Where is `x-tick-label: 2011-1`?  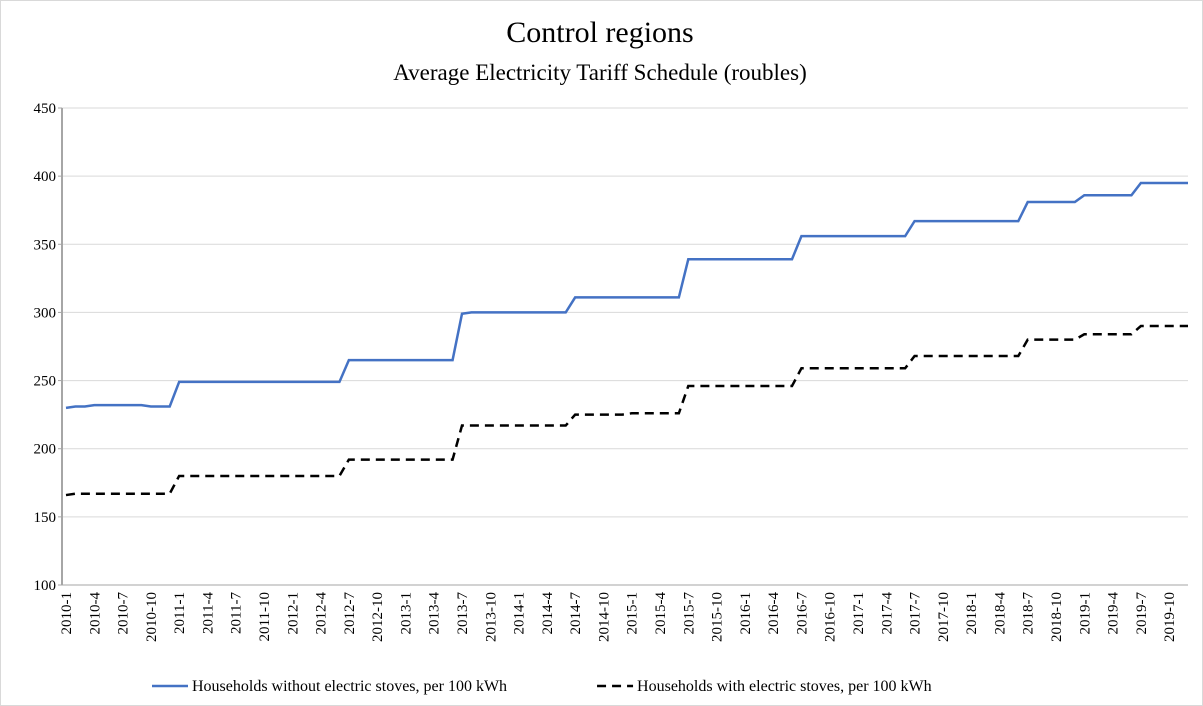 x-tick-label: 2011-1 is located at coordinates (180, 613).